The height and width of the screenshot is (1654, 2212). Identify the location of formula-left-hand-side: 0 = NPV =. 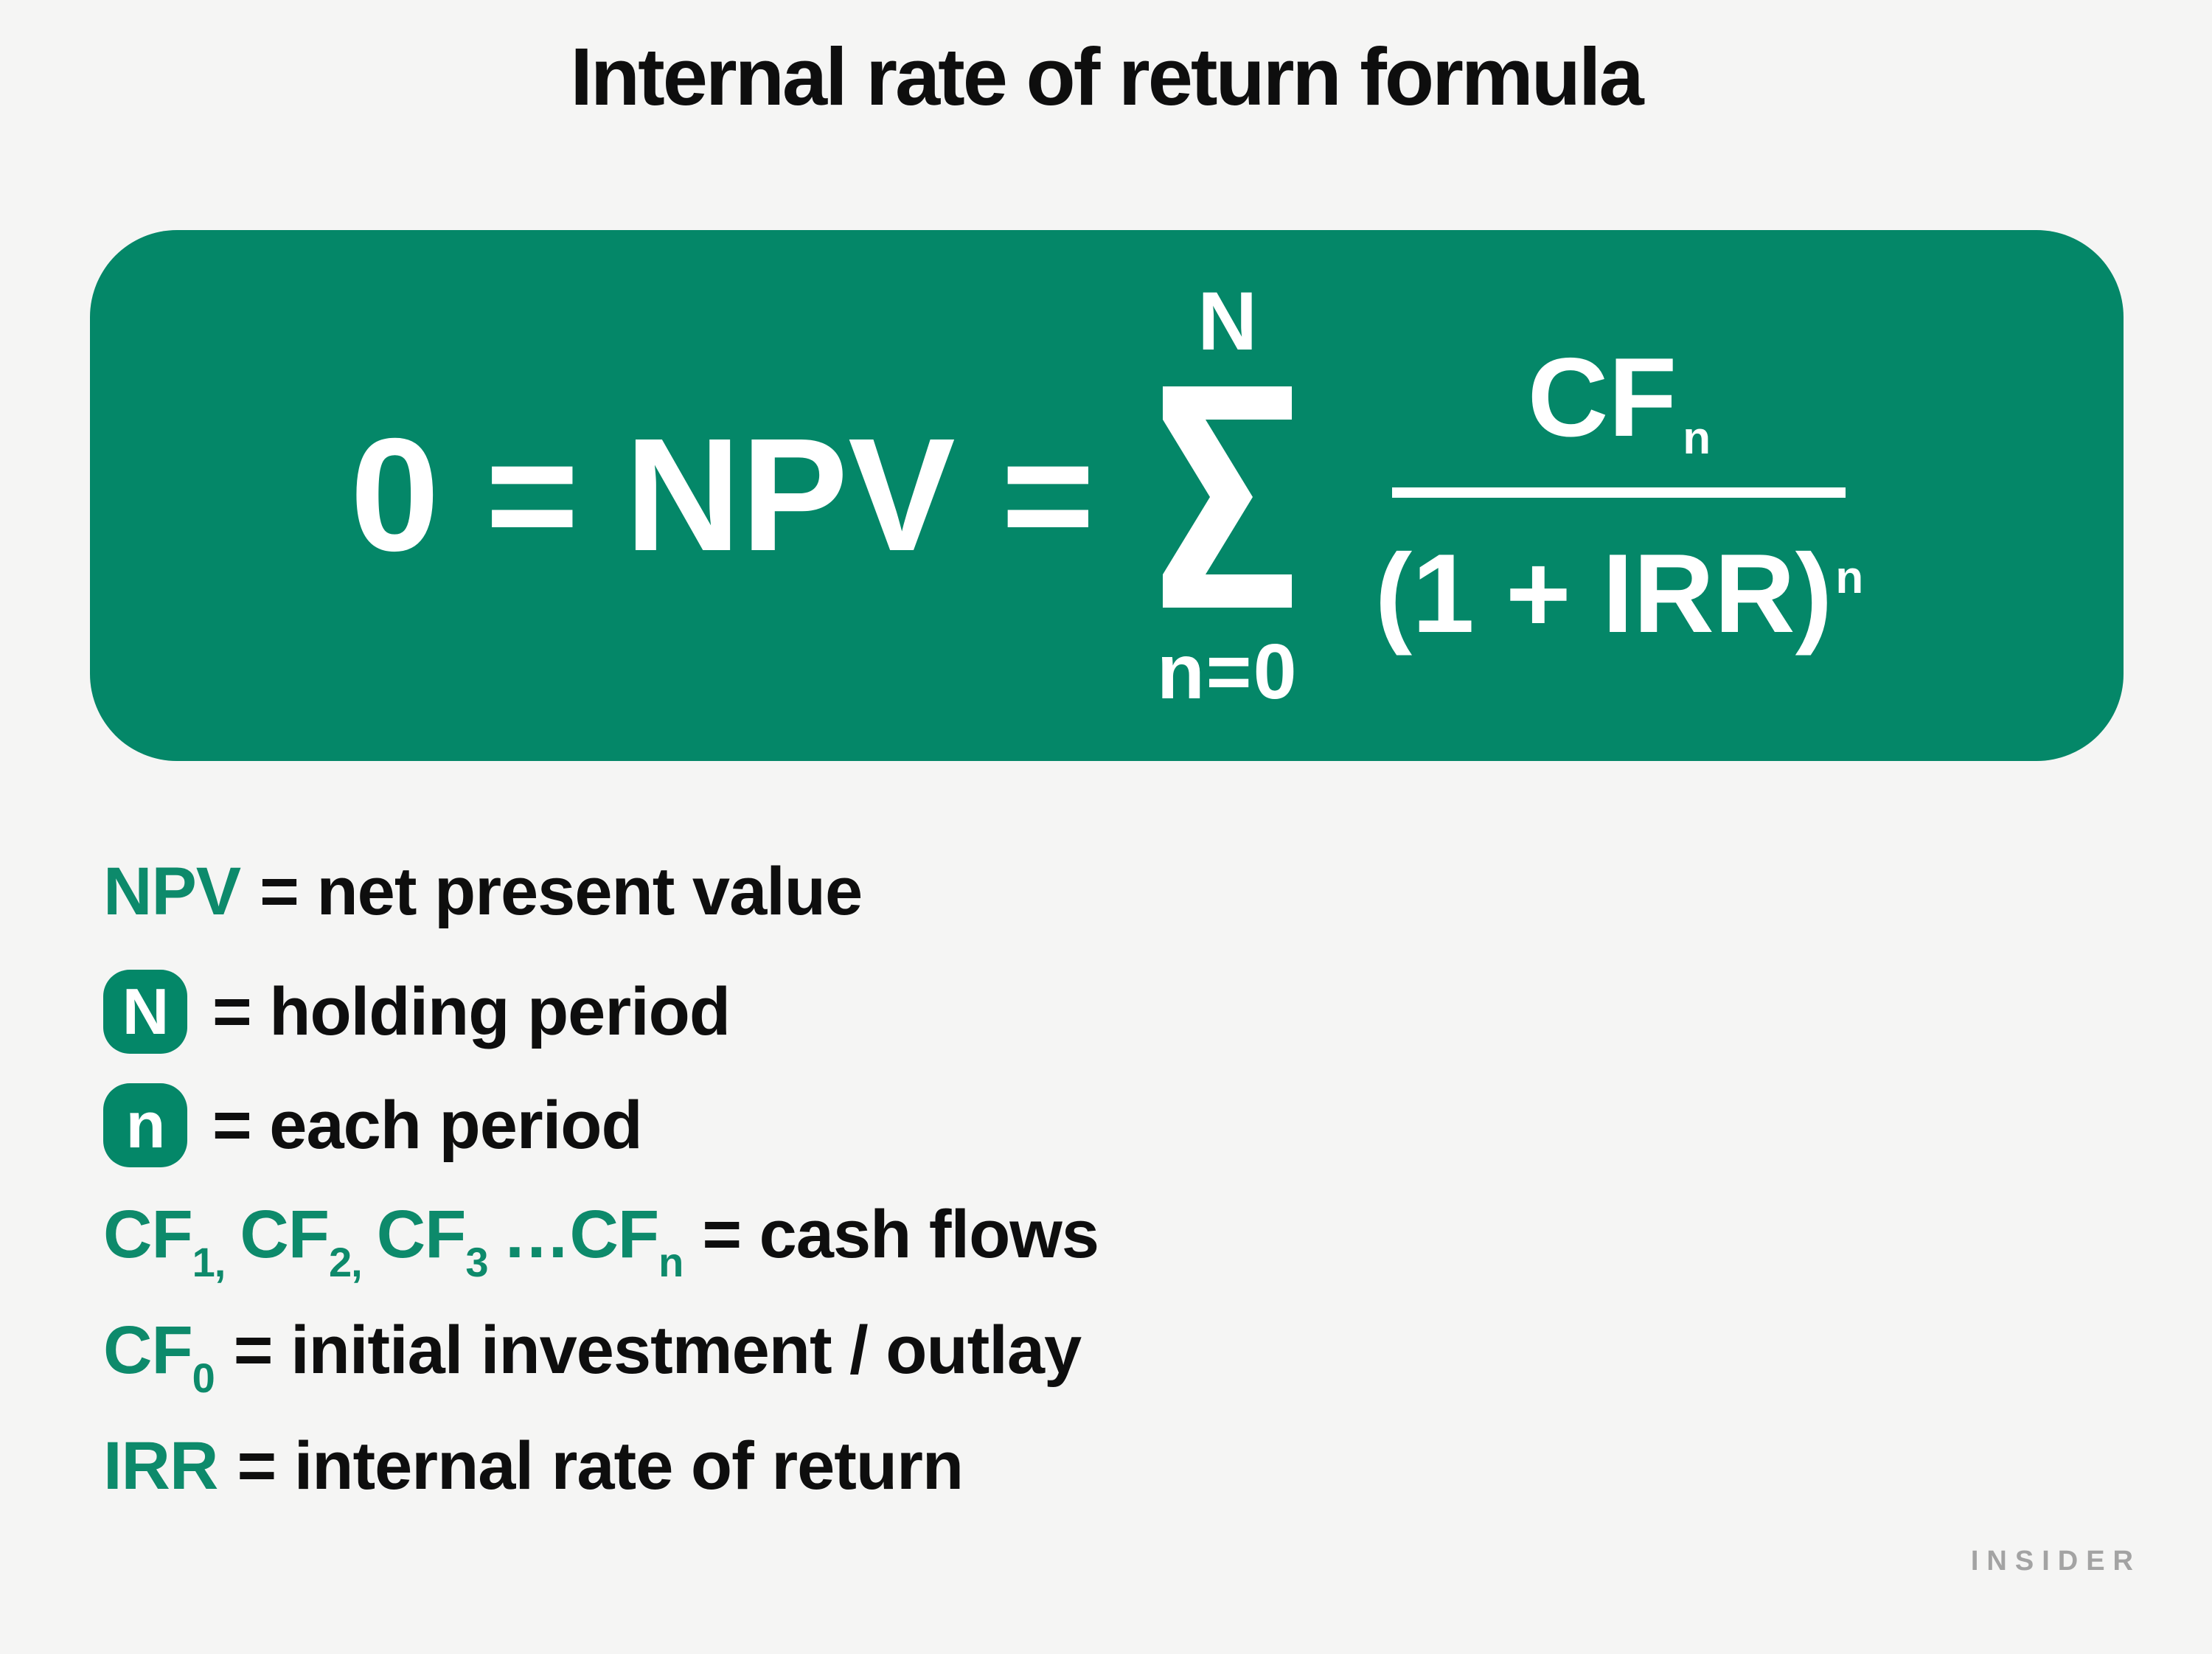
(722, 496).